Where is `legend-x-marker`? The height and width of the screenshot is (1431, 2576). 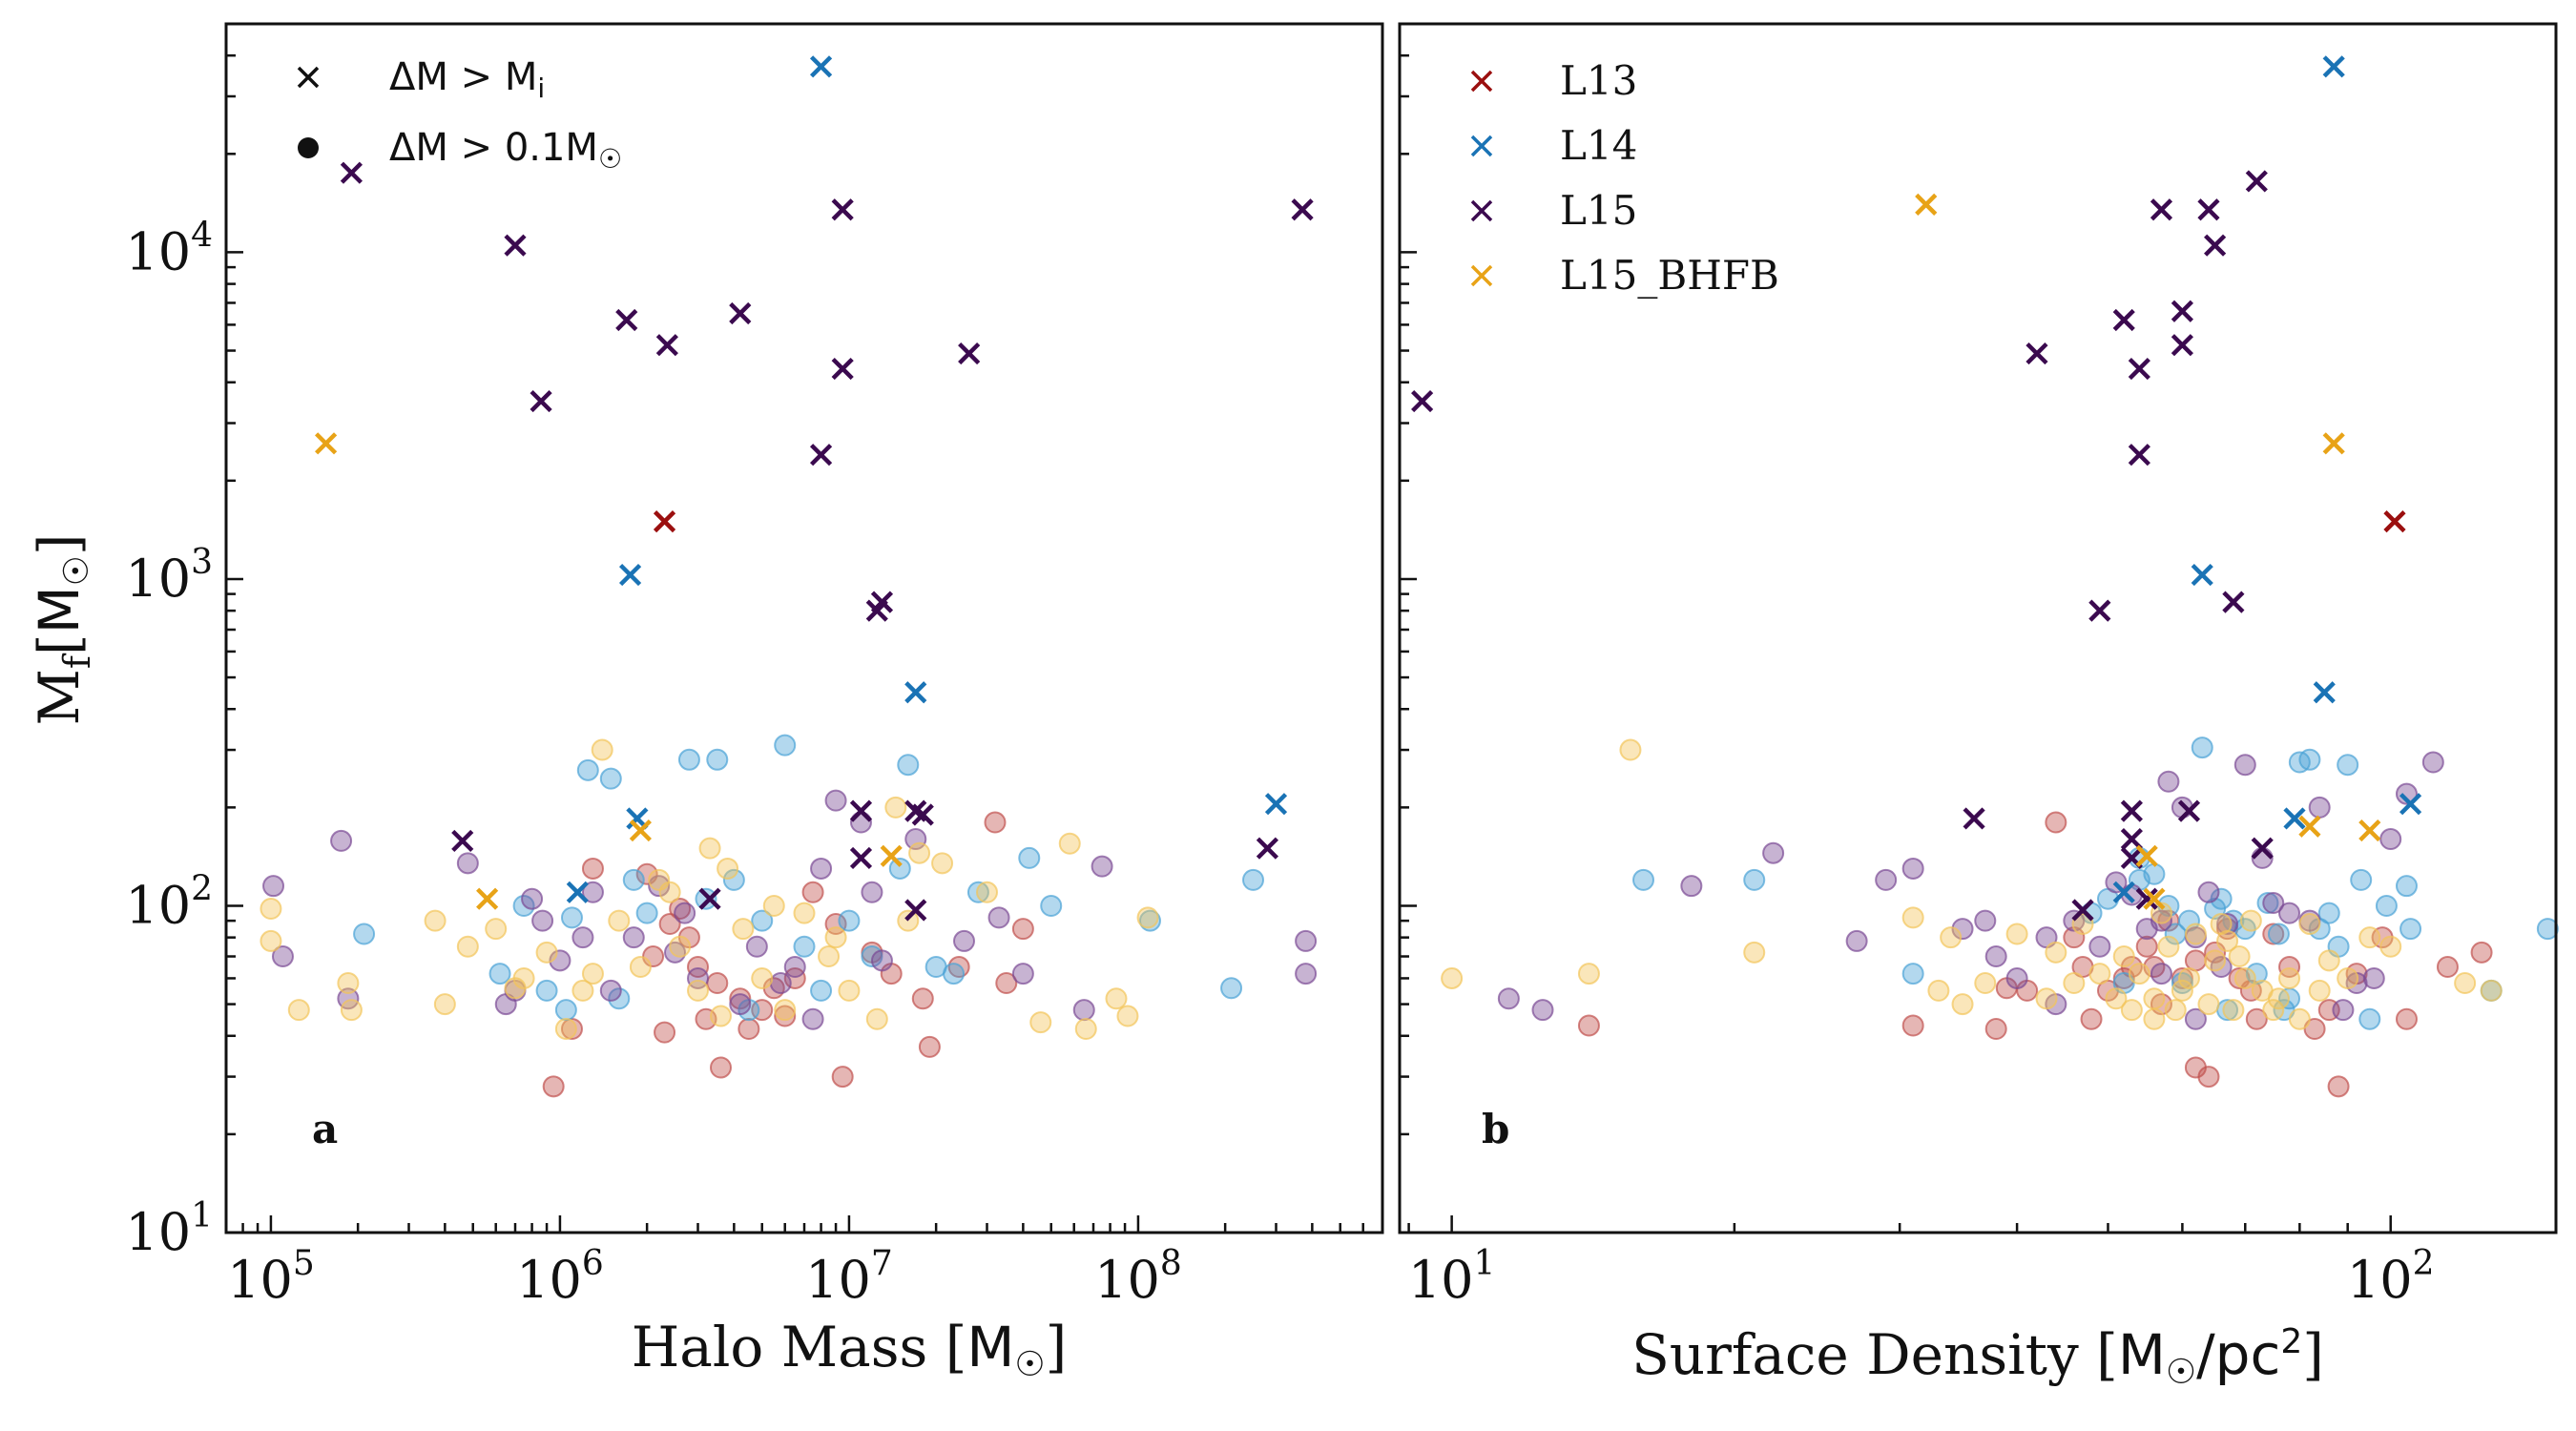
legend-x-marker is located at coordinates (308, 77).